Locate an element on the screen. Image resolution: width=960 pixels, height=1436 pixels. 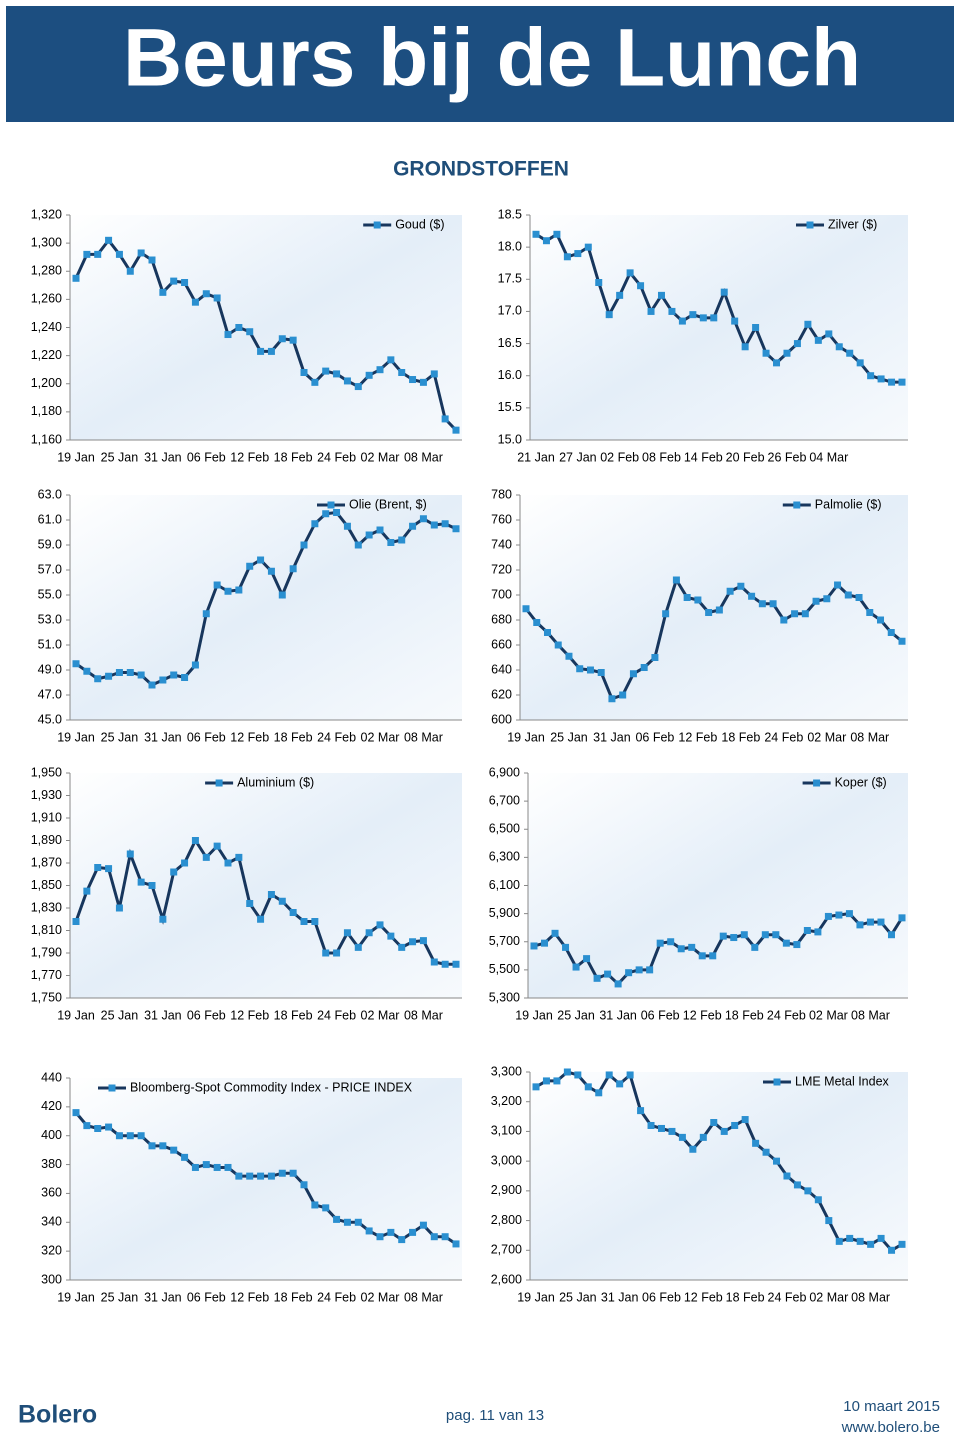
y-tick-label: 720 is located at coordinates (501, 569).